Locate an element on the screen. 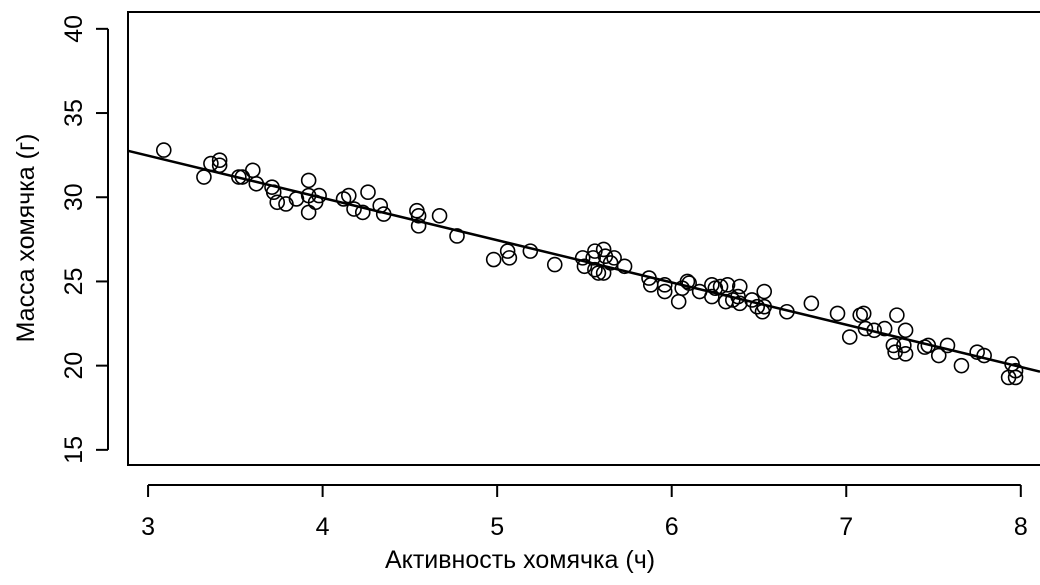  x-tick-label: 8 is located at coordinates (1021, 527).